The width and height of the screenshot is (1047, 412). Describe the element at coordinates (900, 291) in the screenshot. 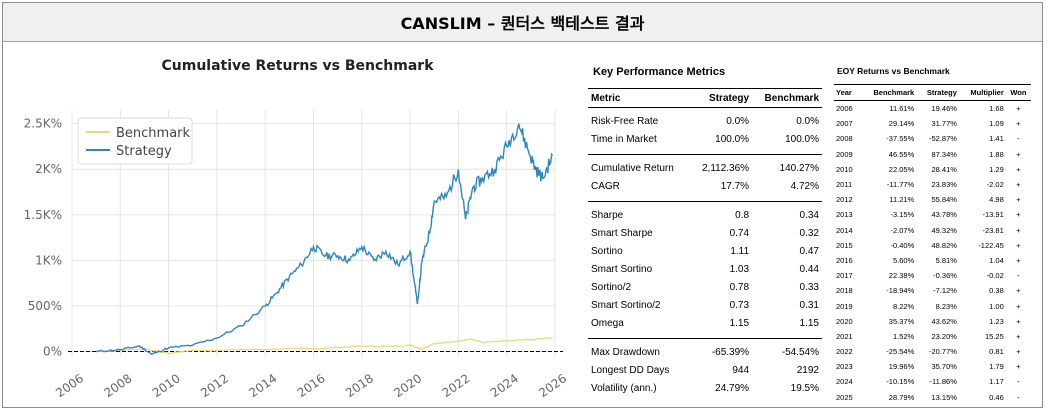

I see `eoy-benchmark: -18.94%` at that location.